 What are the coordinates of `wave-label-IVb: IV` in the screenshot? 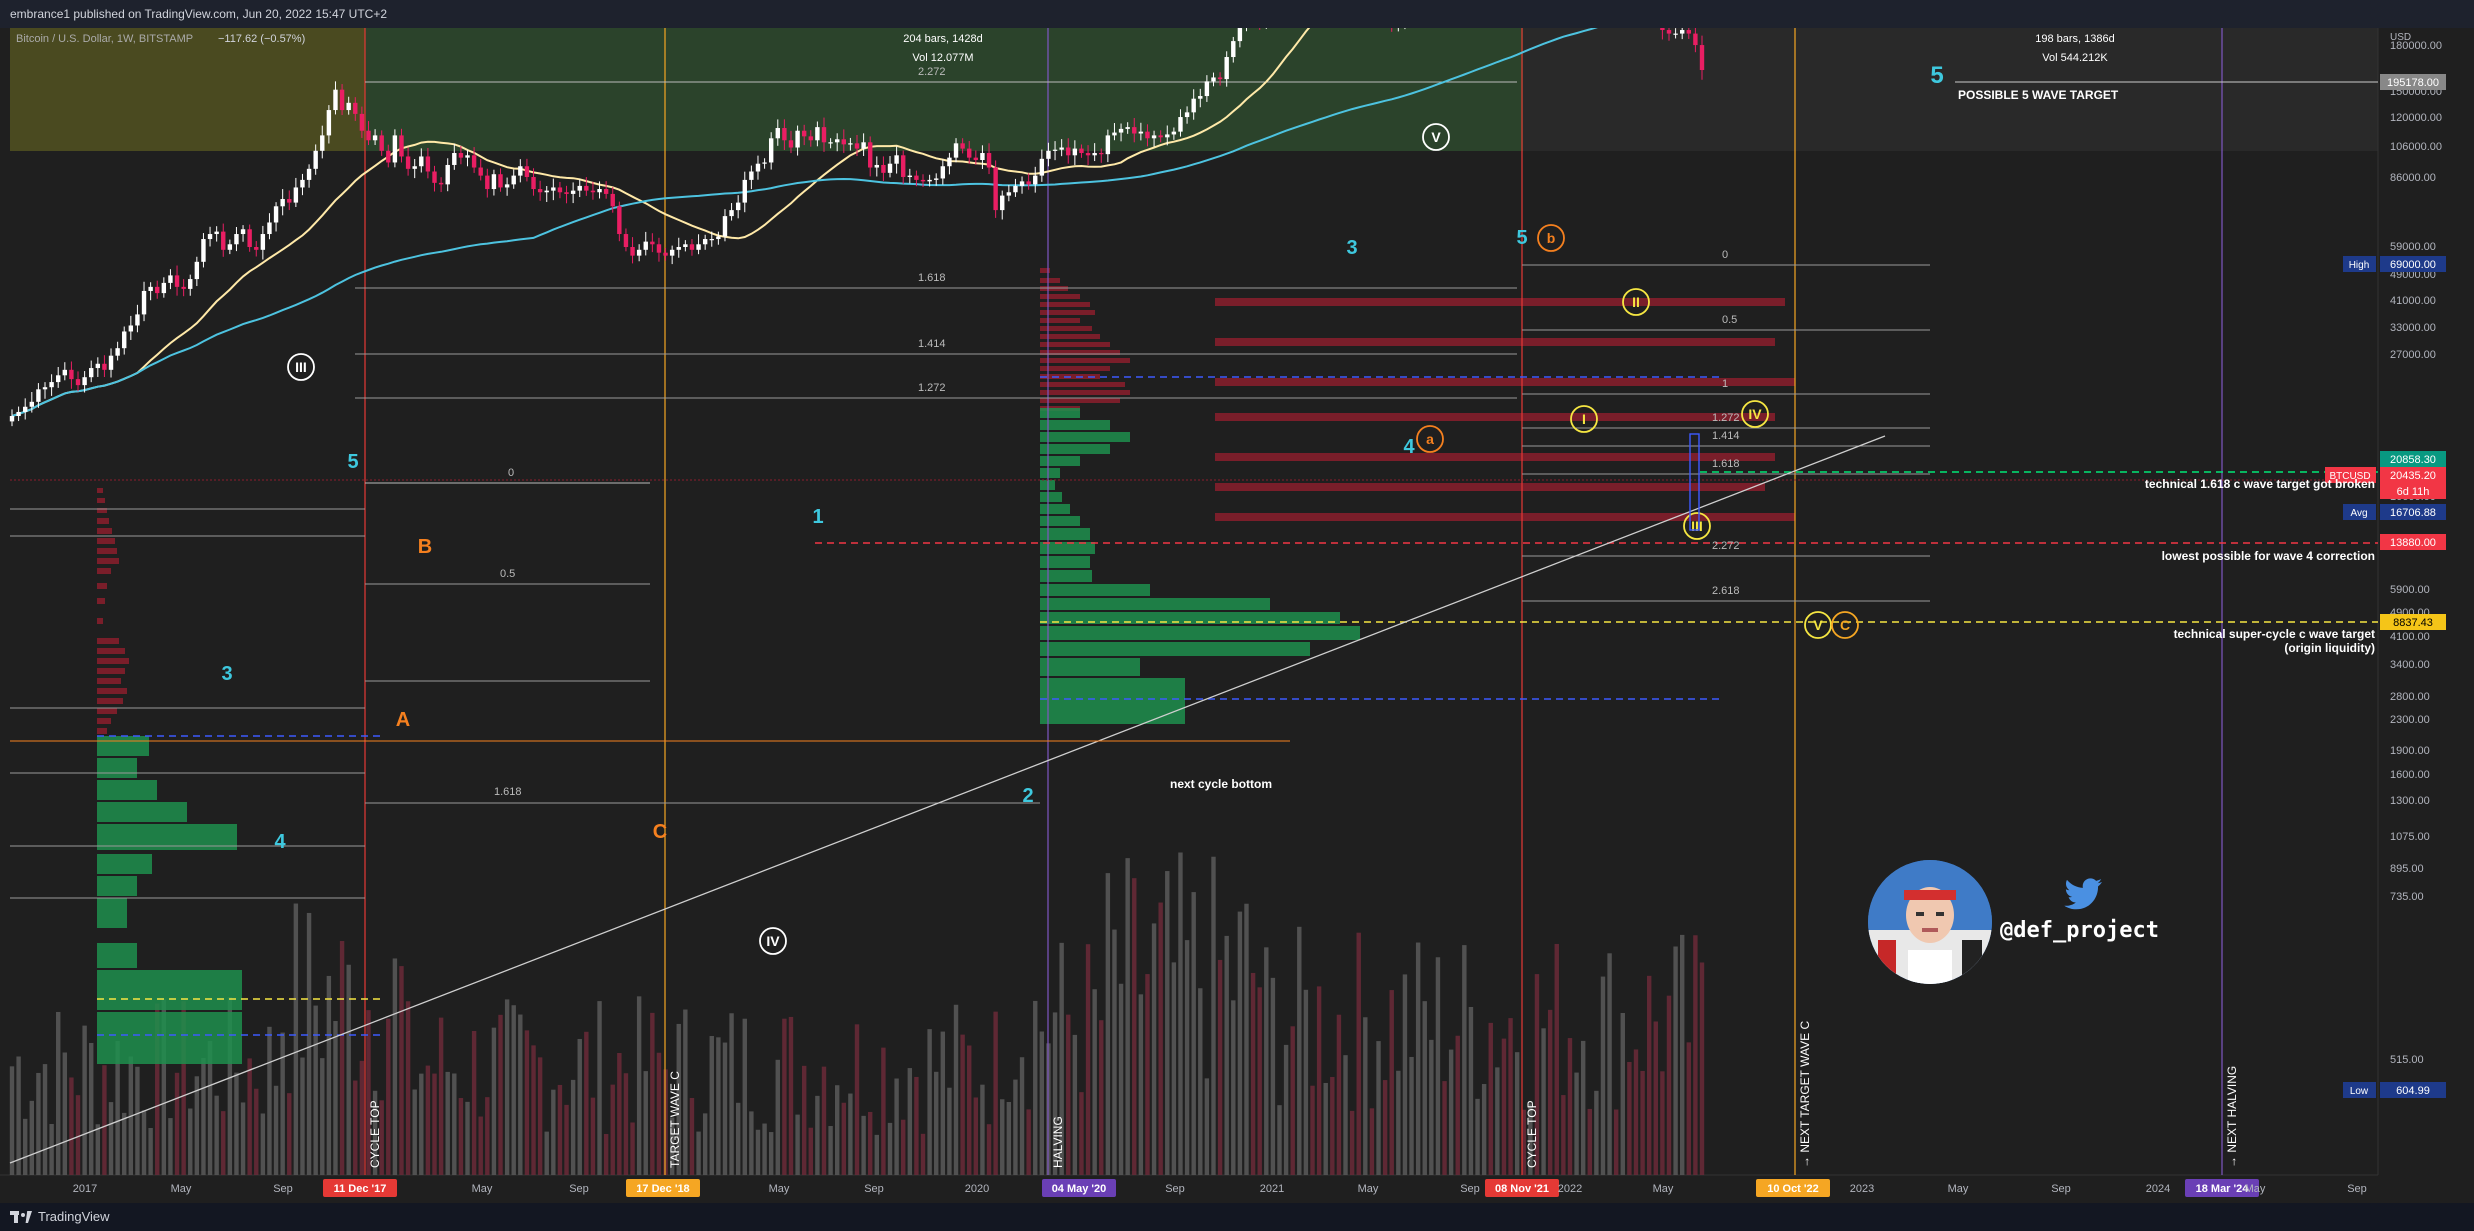 It's located at (1755, 414).